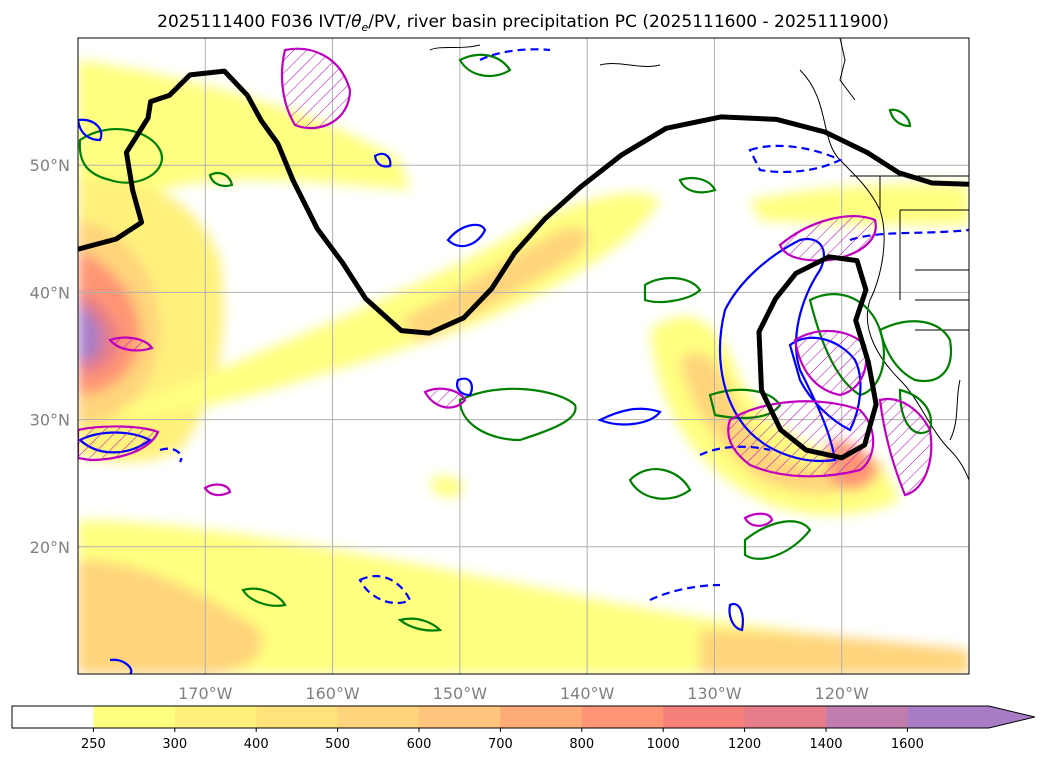 This screenshot has width=1047, height=767. Describe the element at coordinates (714, 693) in the screenshot. I see `lon-tick-label: 130°W` at that location.